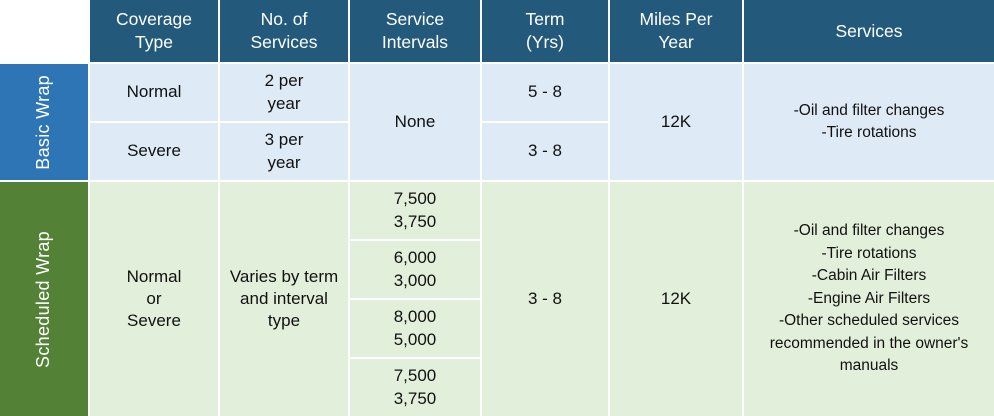 The image size is (994, 416). Describe the element at coordinates (545, 299) in the screenshot. I see `scheduled-term-cell: 3 - 8` at that location.